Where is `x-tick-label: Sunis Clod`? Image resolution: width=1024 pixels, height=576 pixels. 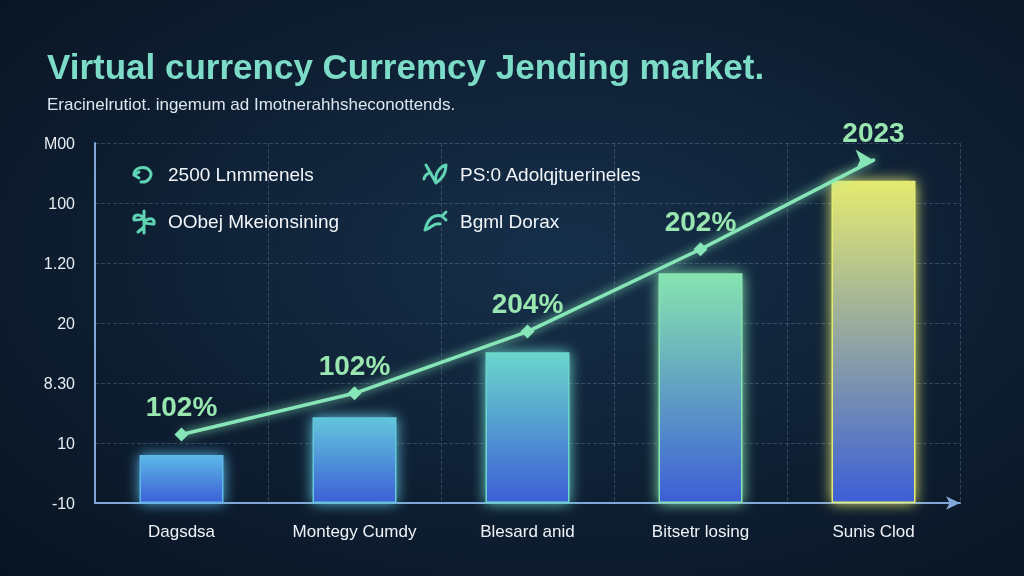
x-tick-label: Sunis Clod is located at coordinates (873, 531).